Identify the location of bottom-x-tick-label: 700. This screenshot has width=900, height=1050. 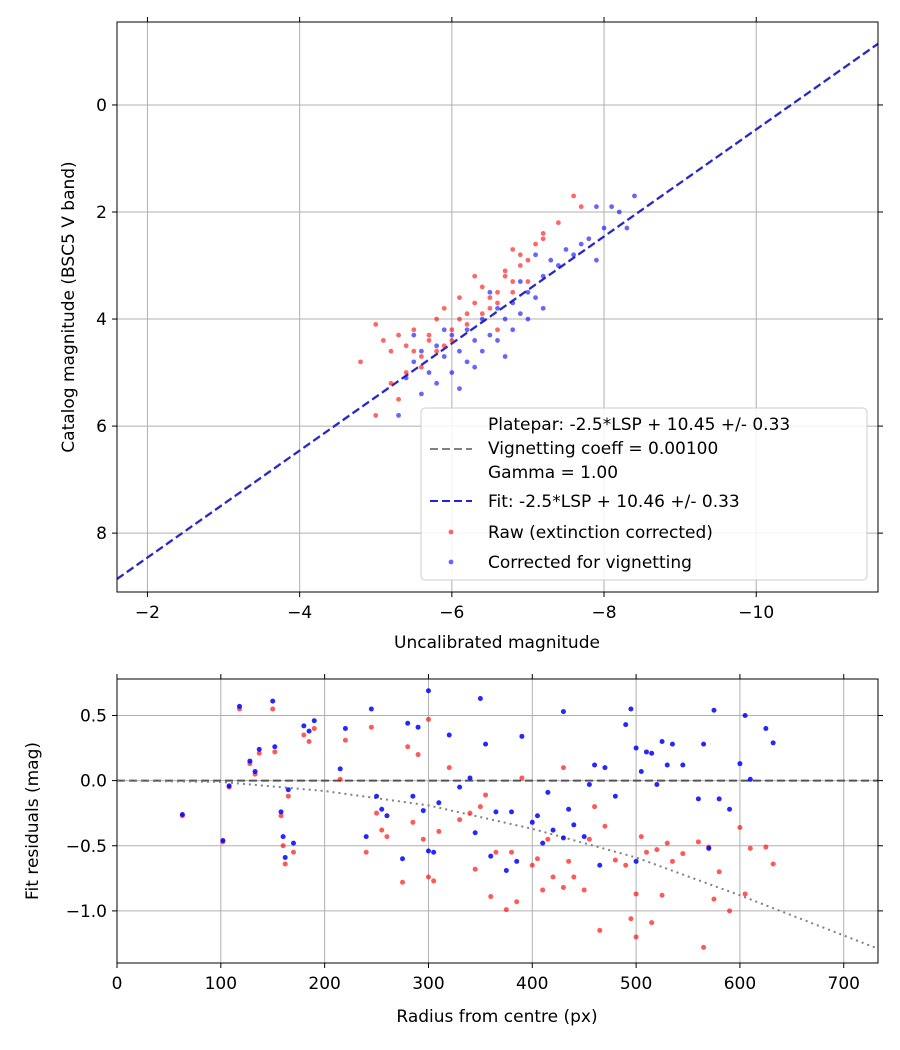
(844, 984).